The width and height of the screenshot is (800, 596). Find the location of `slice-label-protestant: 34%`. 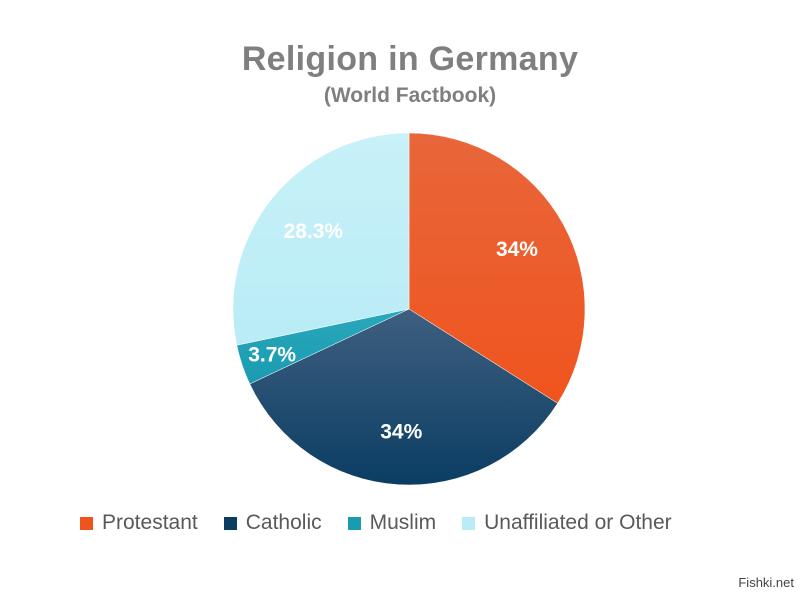

slice-label-protestant: 34% is located at coordinates (517, 249).